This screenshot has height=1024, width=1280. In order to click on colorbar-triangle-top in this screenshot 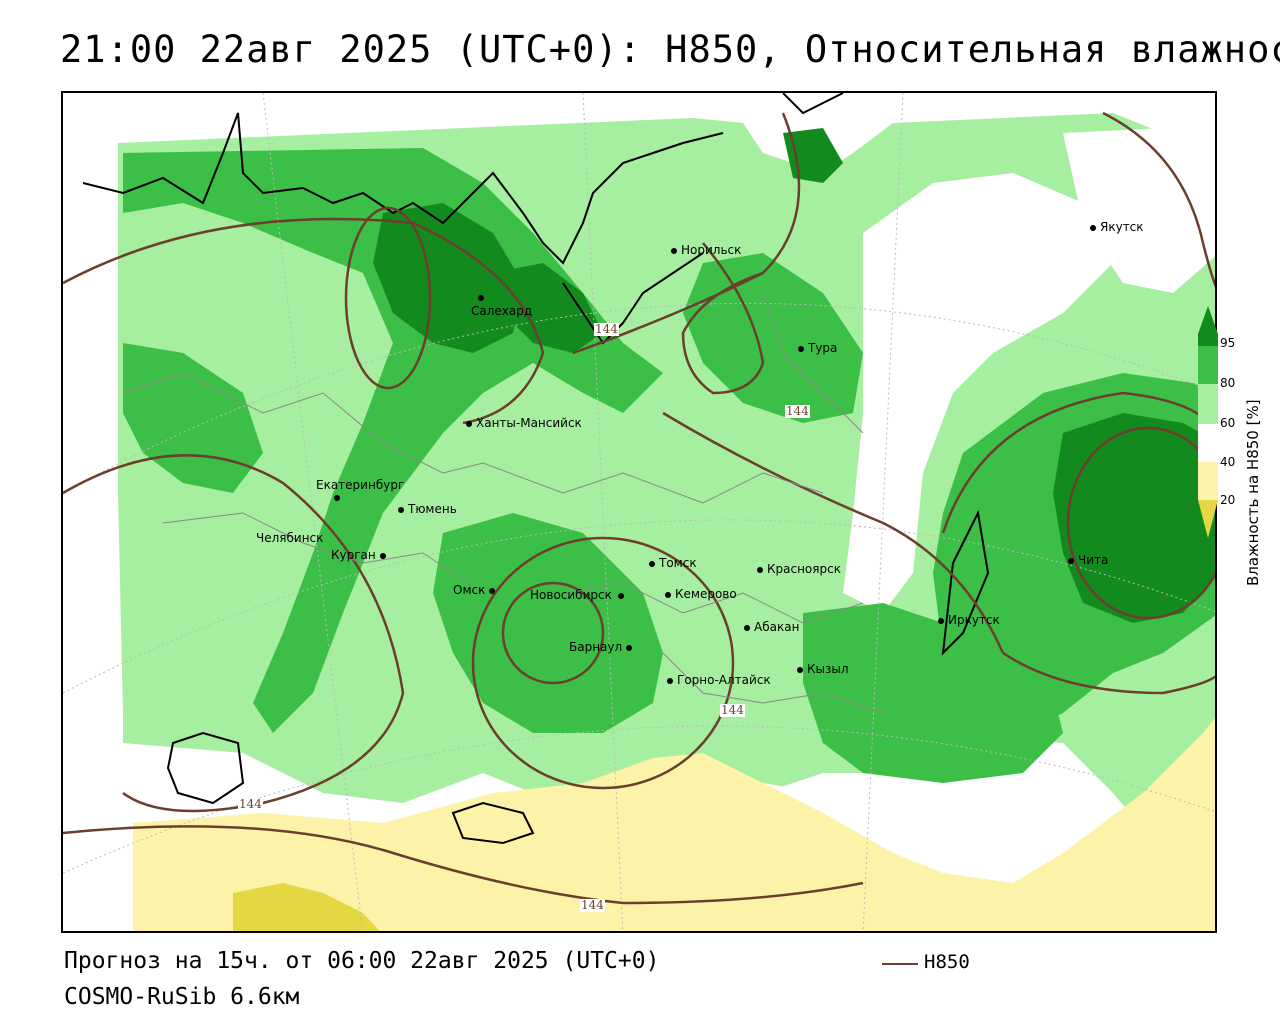, I will do `click(1208, 320)`.